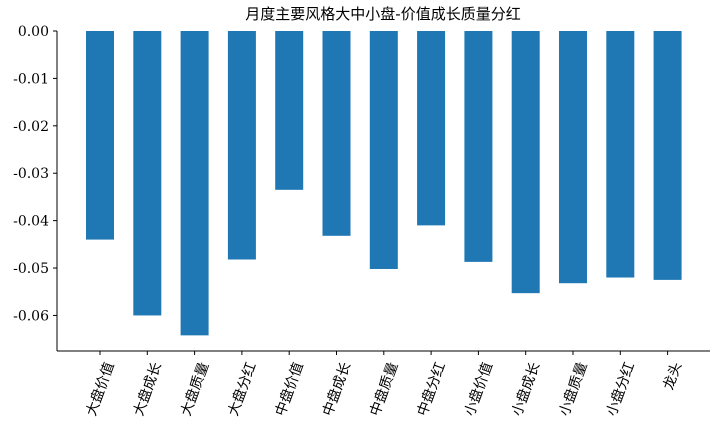 This screenshot has height=432, width=720. What do you see at coordinates (31, 222) in the screenshot?
I see `y-tick-label: -0.04` at bounding box center [31, 222].